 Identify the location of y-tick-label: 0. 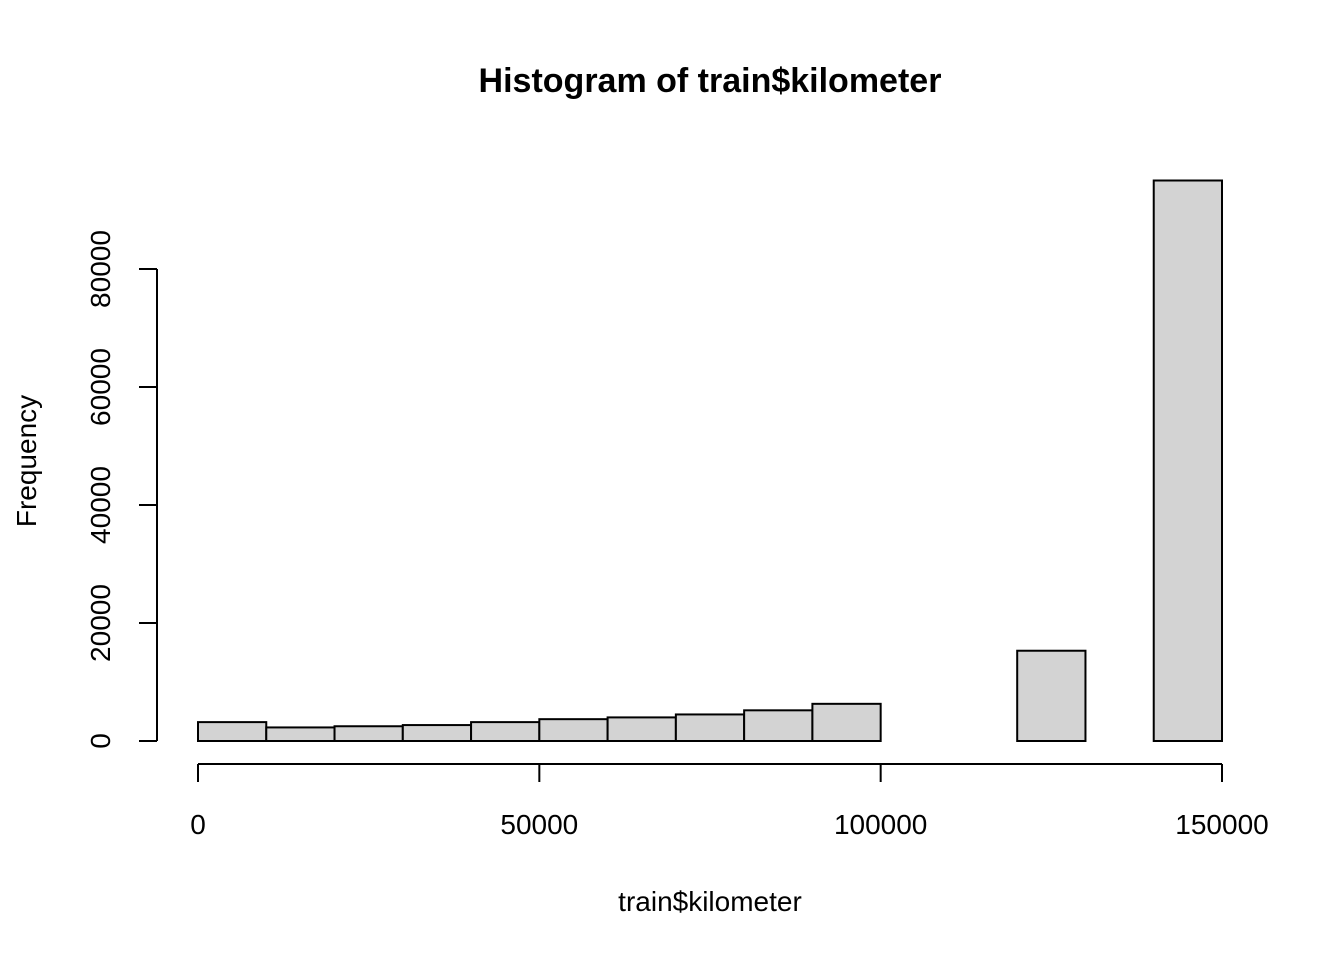
(100, 741).